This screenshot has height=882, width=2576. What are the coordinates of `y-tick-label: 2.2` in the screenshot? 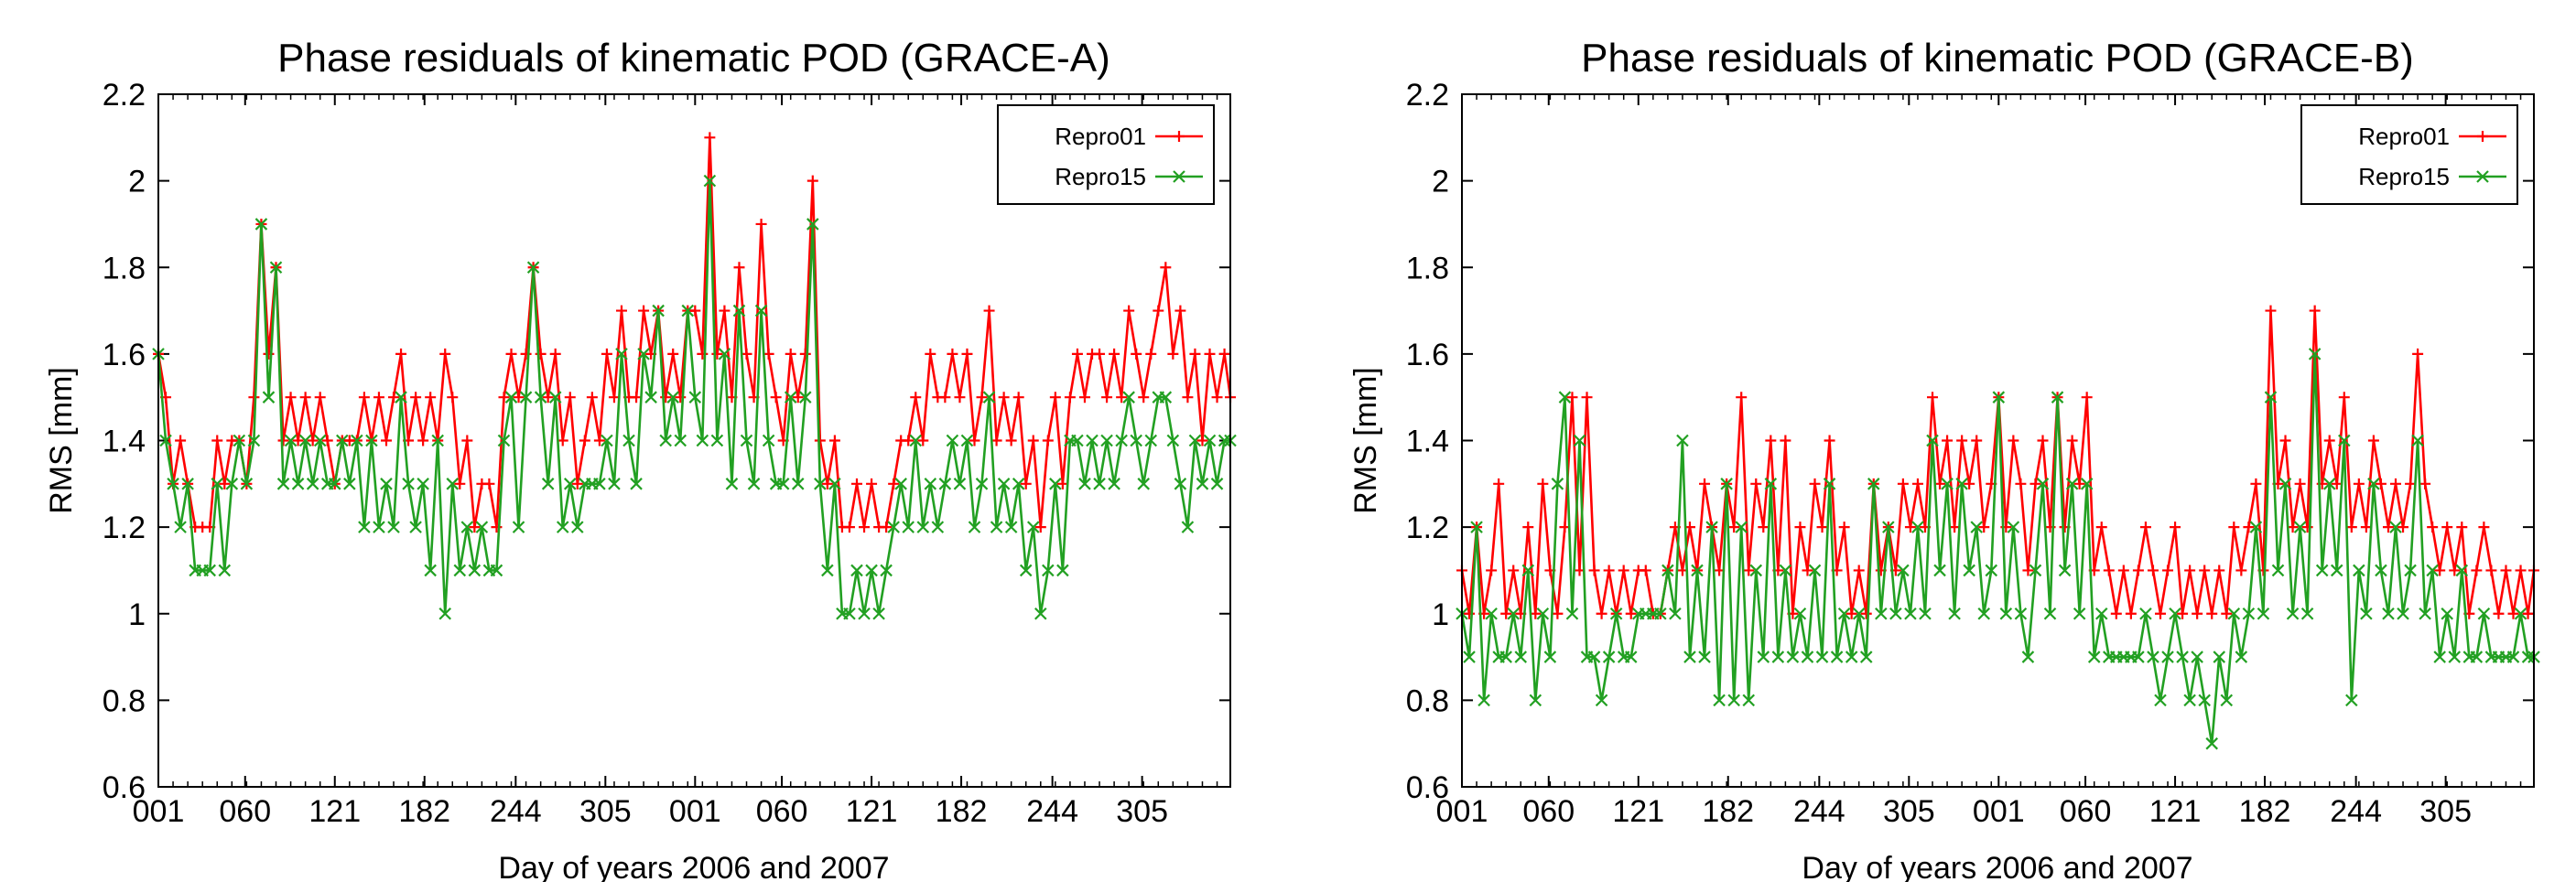 It's located at (1427, 95).